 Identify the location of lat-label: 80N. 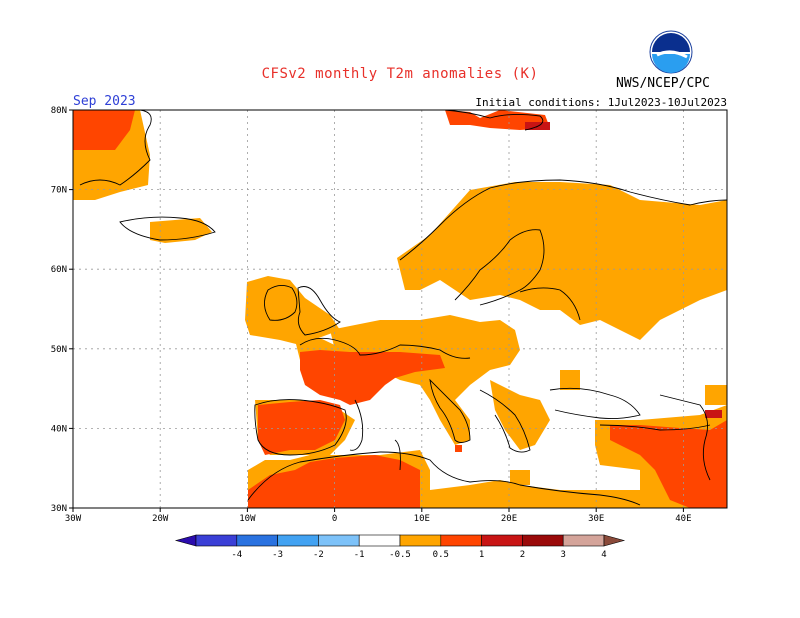
(59, 111).